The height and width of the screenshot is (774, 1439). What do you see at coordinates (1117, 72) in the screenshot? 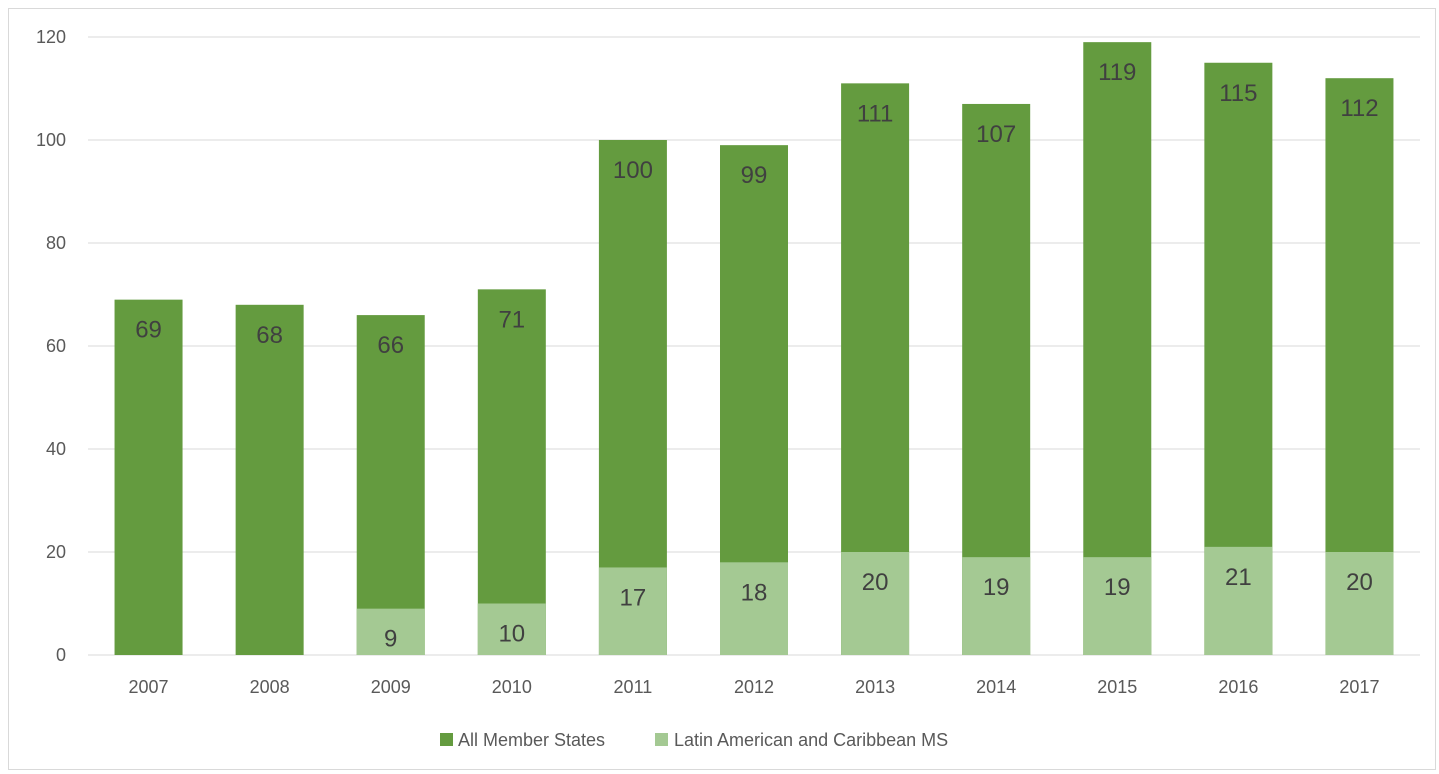
I see `data-label-all-2015: 119` at bounding box center [1117, 72].